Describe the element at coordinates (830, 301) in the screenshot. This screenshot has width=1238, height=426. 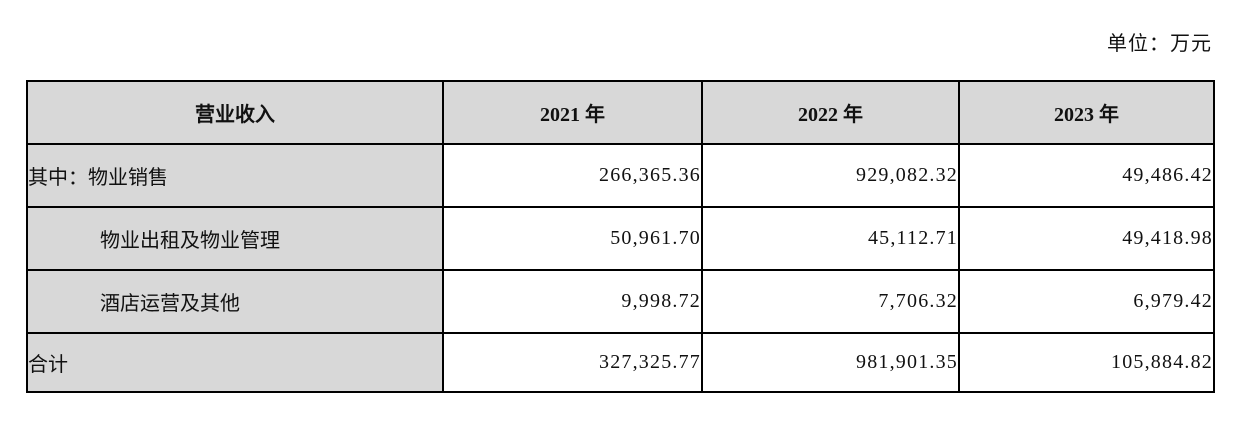
I see `cell-hotel-operations-2022: 7,706.32` at that location.